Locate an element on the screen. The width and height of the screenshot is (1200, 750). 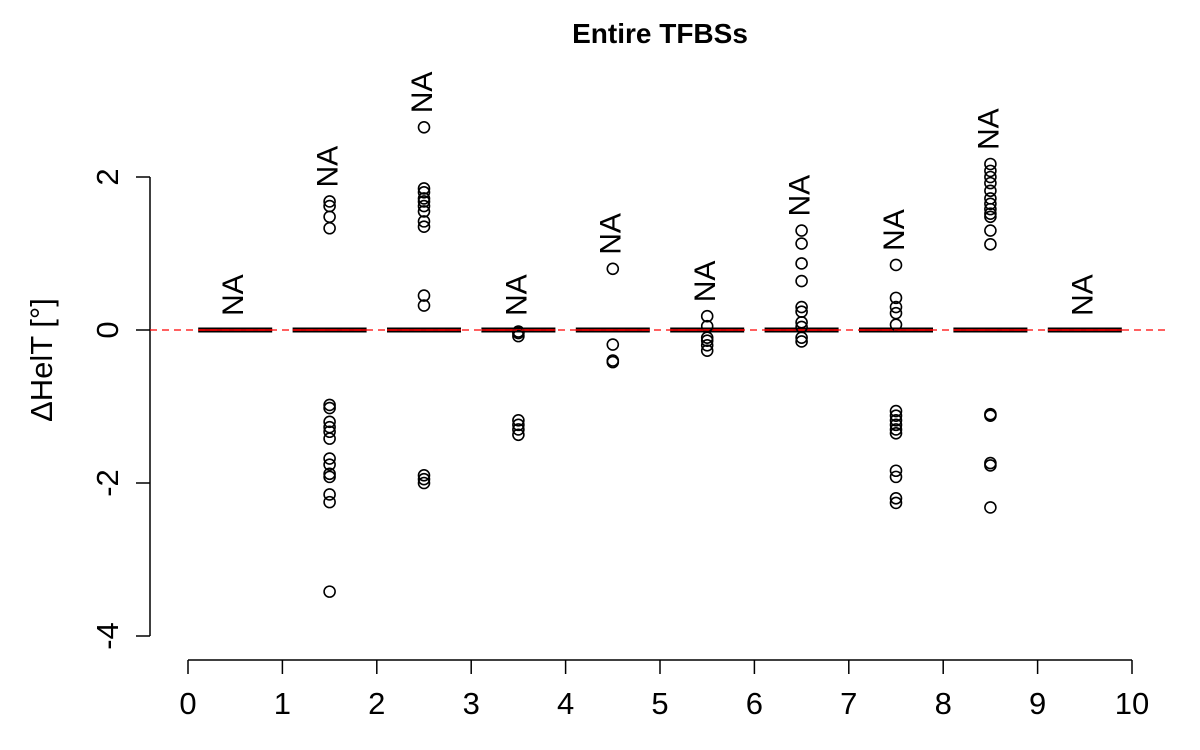
chart-title: Entire TFBSs is located at coordinates (660, 33).